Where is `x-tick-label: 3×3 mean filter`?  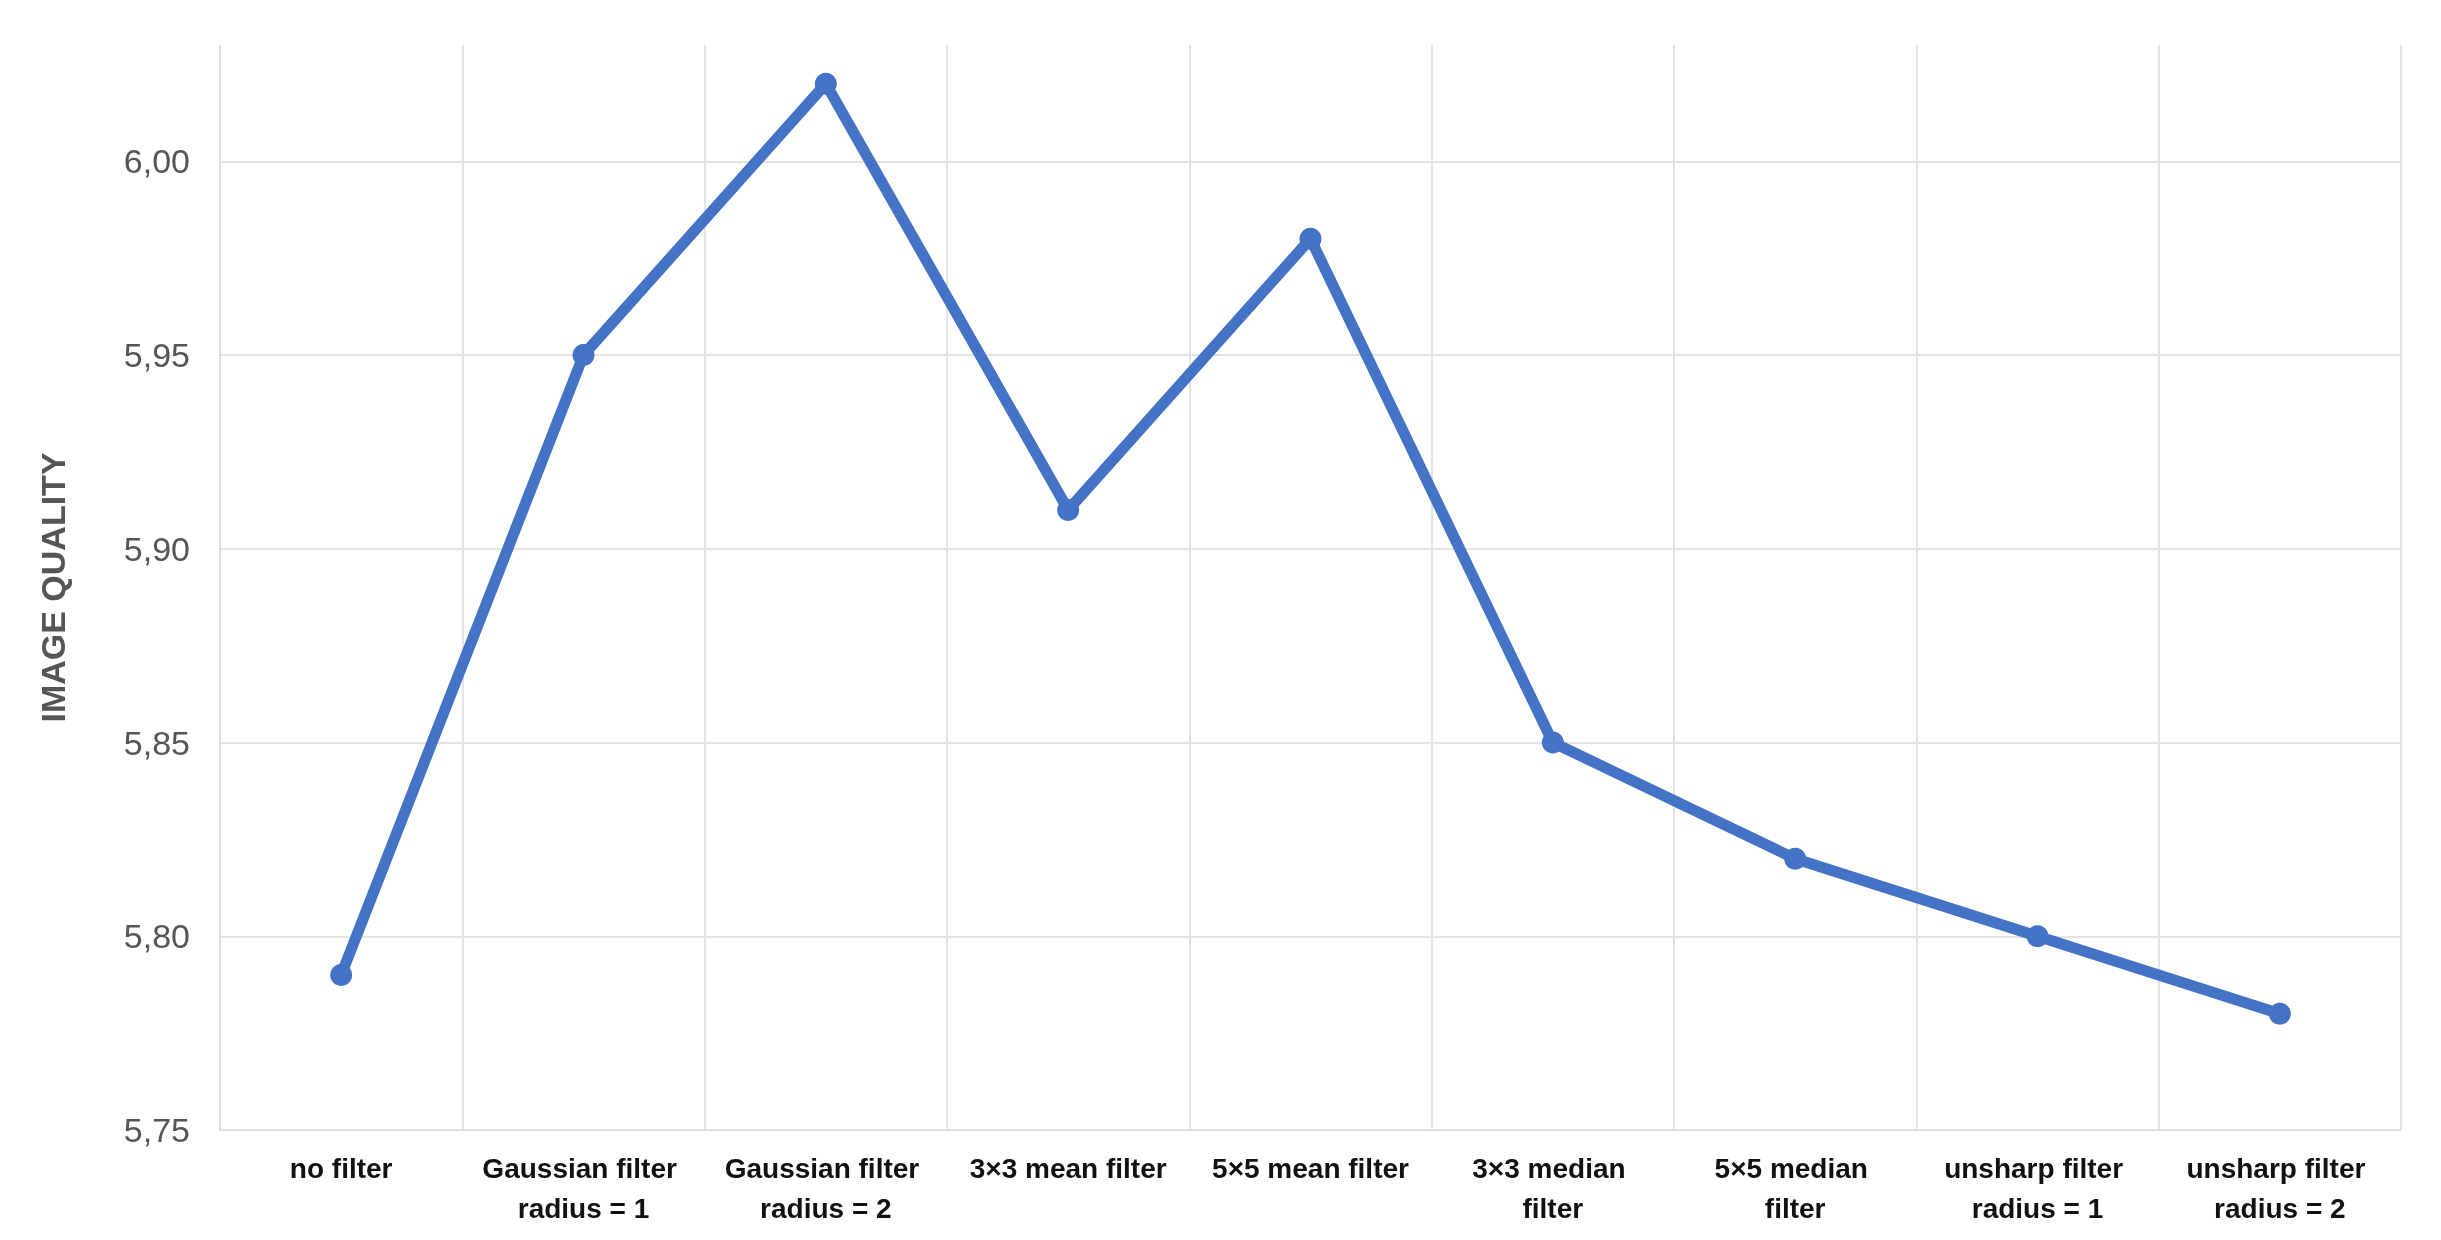
x-tick-label: 3×3 mean filter is located at coordinates (1068, 1168).